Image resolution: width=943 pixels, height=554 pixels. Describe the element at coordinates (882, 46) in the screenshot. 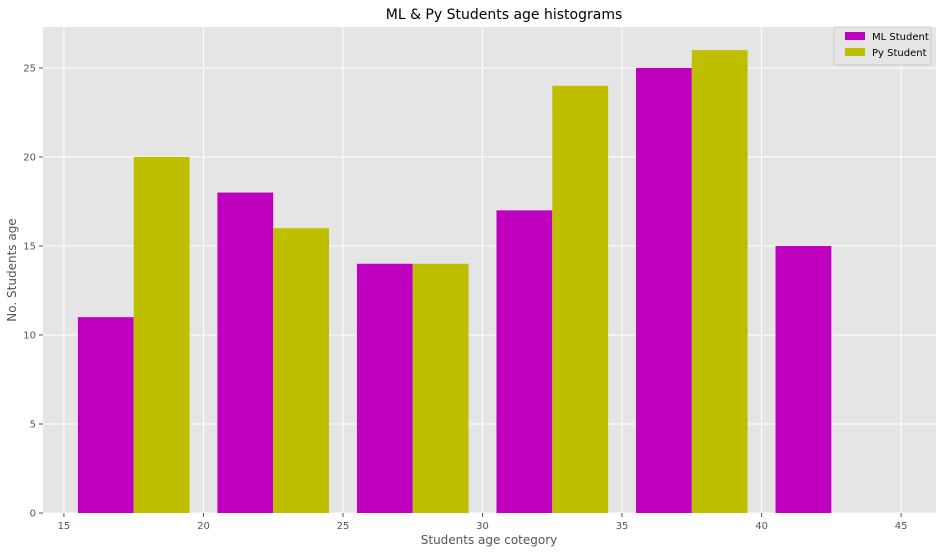

I see `legend: ML Student Py Student` at that location.